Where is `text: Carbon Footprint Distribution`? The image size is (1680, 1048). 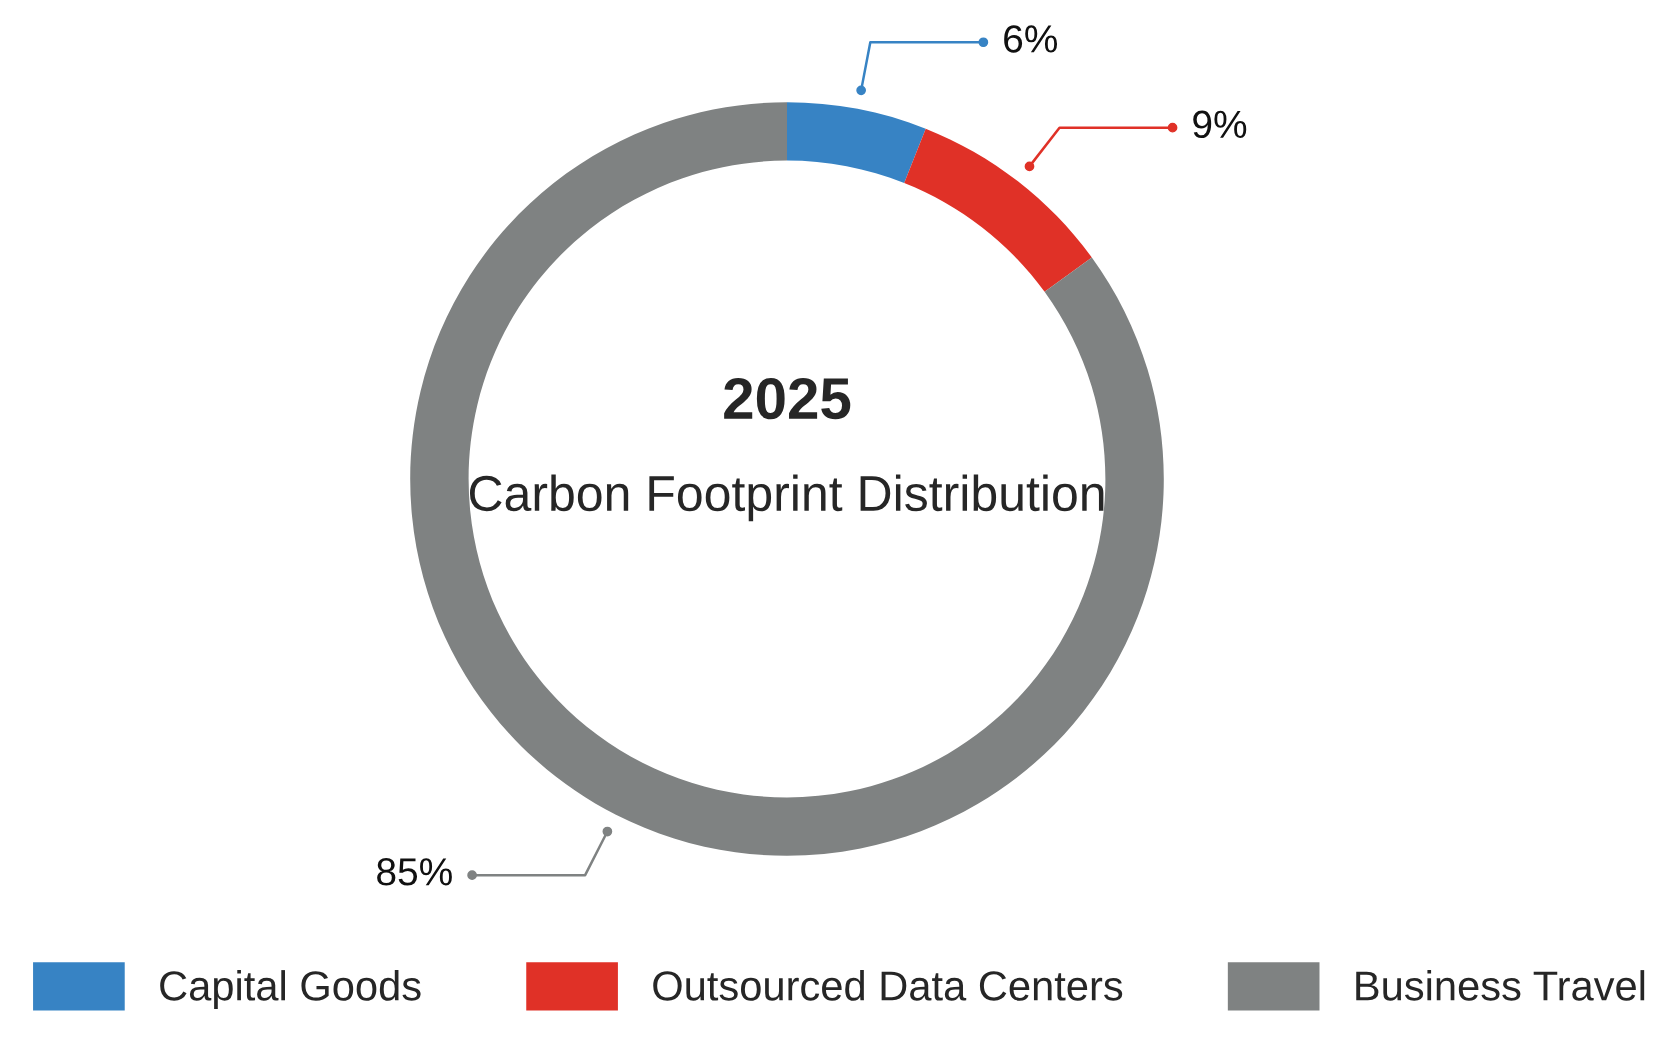 text: Carbon Footprint Distribution is located at coordinates (786, 498).